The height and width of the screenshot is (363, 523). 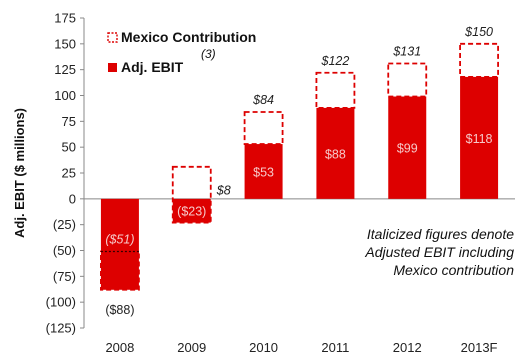 What do you see at coordinates (191, 347) in the screenshot?
I see `x-category-label: 2009` at bounding box center [191, 347].